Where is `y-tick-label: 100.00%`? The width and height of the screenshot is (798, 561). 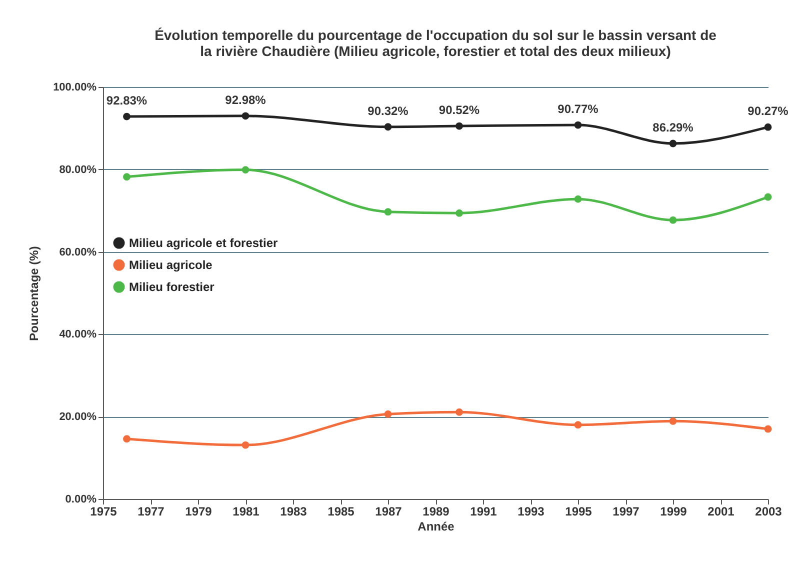 y-tick-label: 100.00% is located at coordinates (75, 88).